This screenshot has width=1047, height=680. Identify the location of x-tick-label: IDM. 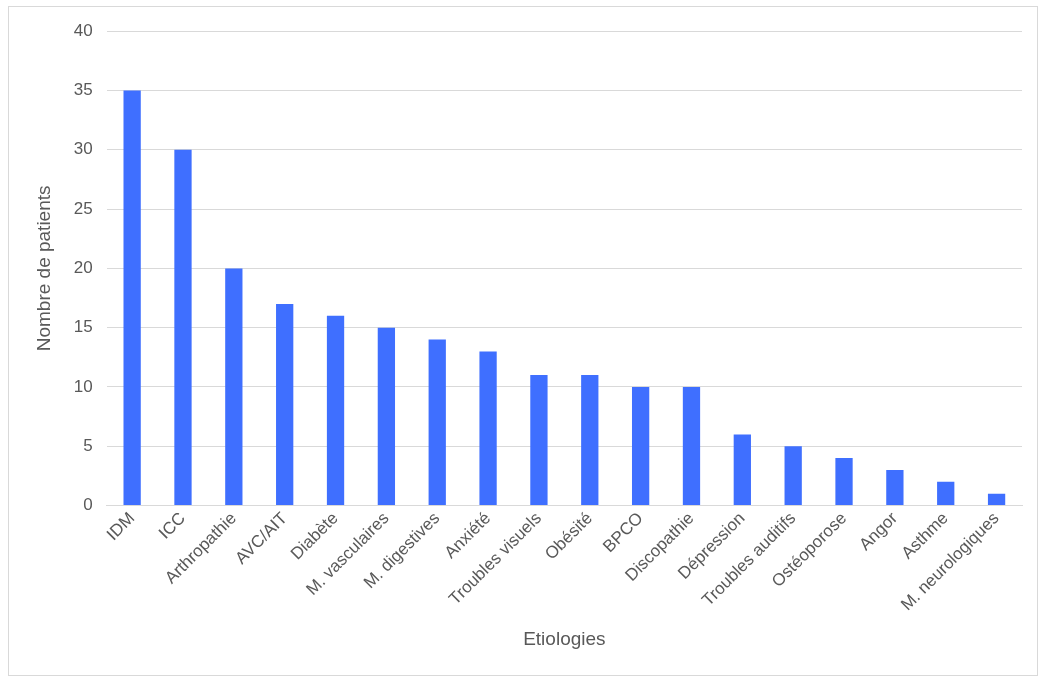
(120, 526).